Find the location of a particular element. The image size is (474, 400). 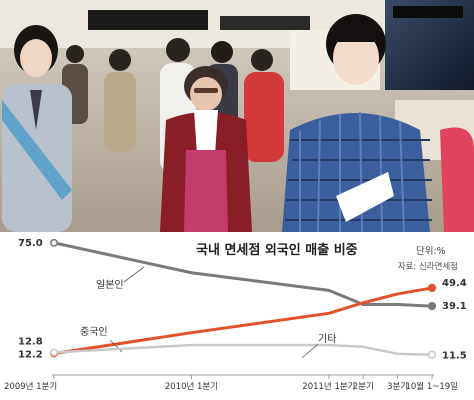

series-end-marker-japan is located at coordinates (432, 306).